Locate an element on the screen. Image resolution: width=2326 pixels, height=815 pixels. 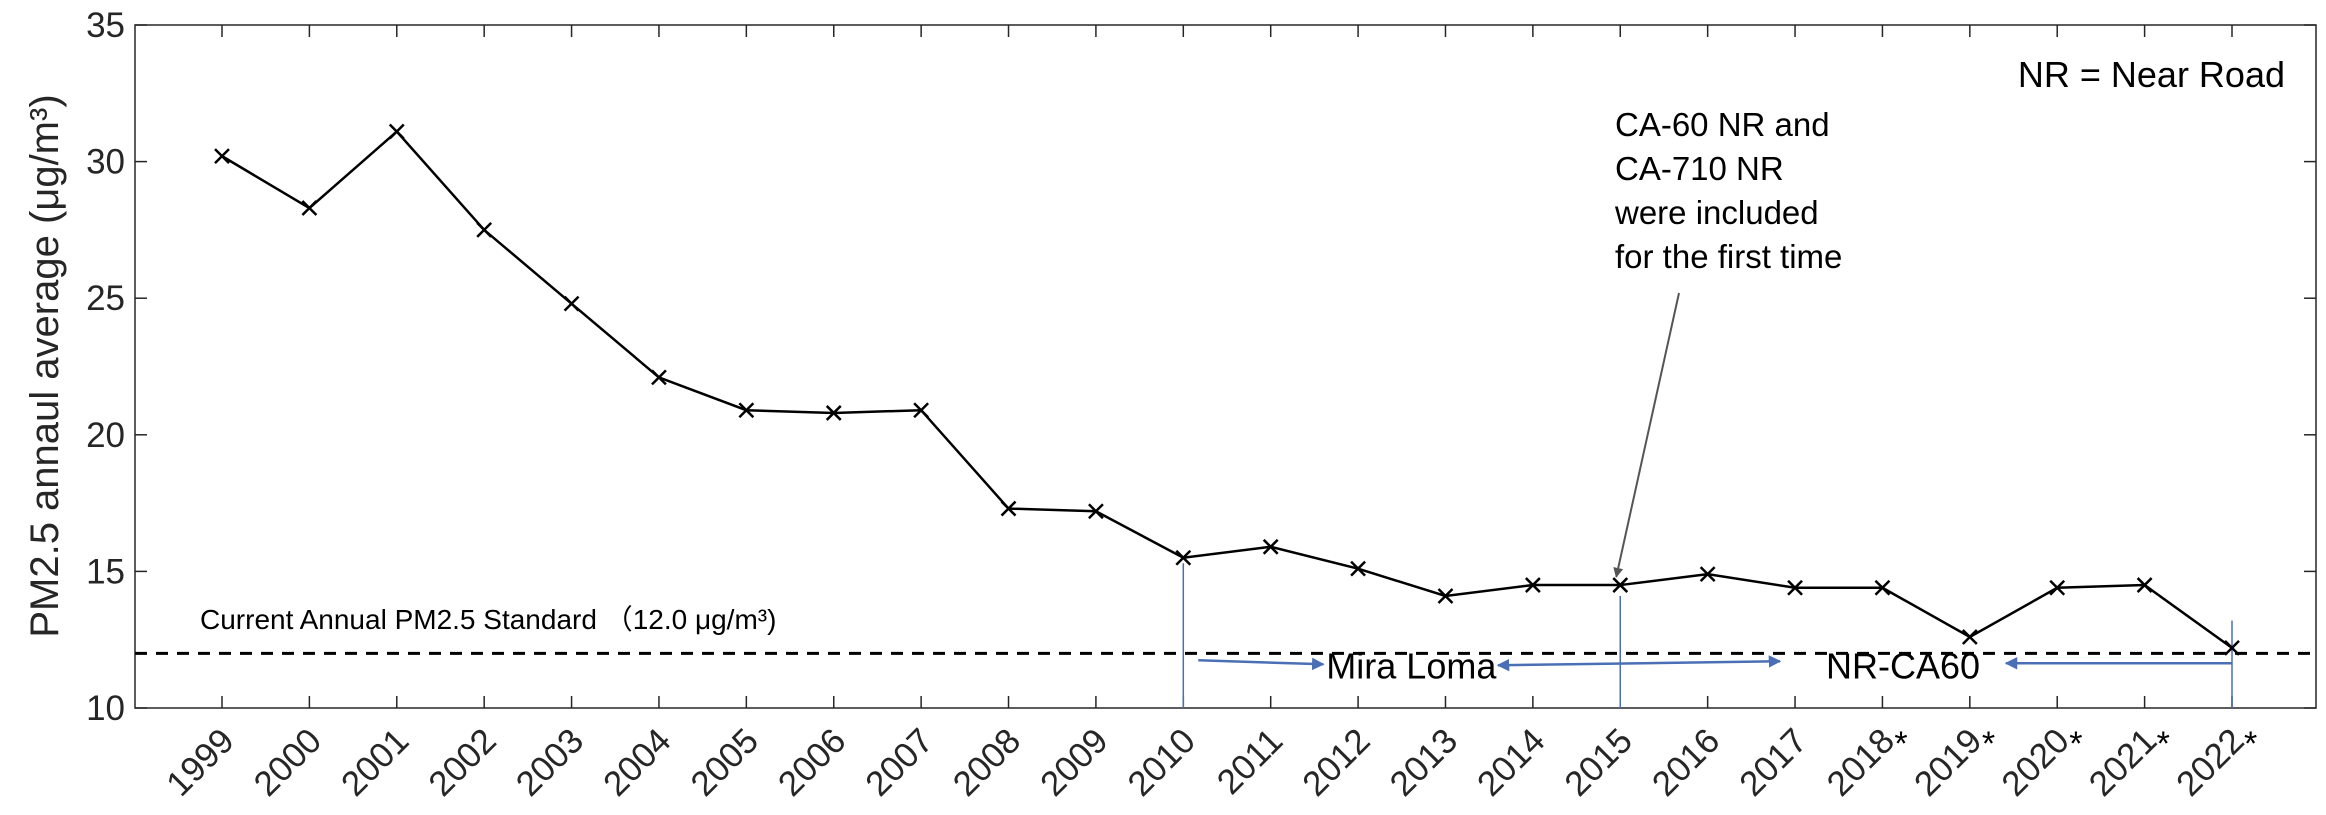
point-2019 is located at coordinates (1969, 637).